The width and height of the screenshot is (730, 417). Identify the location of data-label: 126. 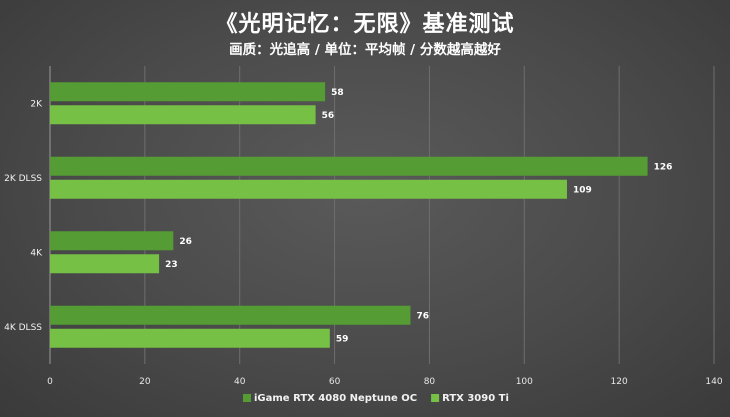
(663, 167).